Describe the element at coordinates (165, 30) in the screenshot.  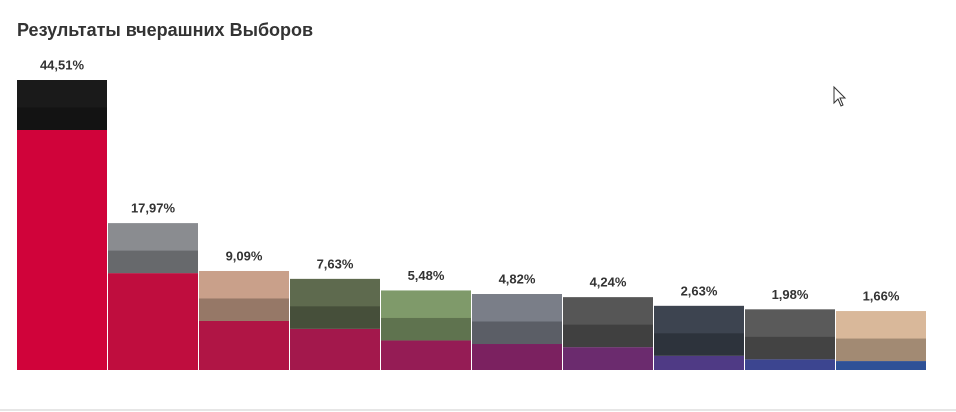
I see `chart-title: Результаты вчерашних Выборов` at that location.